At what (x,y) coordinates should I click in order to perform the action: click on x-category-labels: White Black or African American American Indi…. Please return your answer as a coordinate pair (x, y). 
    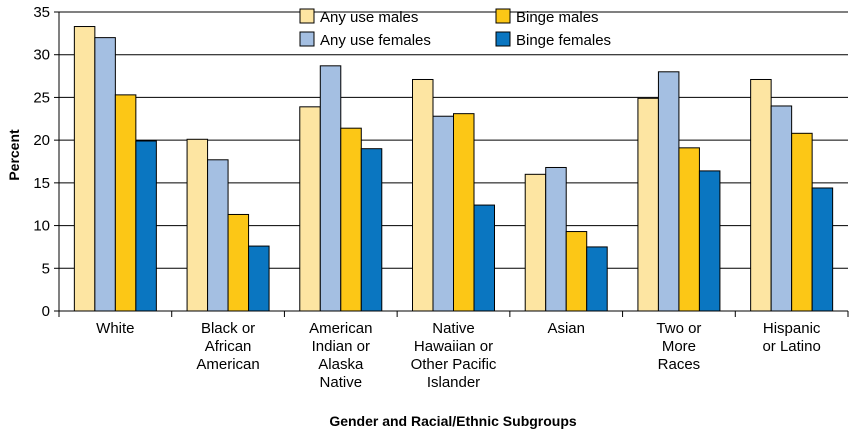
    Looking at the image, I should click on (458, 355).